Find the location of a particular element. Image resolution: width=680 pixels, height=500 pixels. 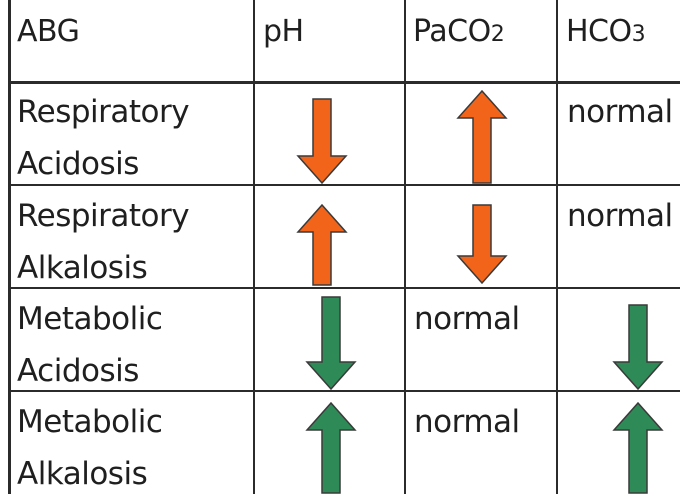

row-1-ph-down-arrow-icon is located at coordinates (322, 141).